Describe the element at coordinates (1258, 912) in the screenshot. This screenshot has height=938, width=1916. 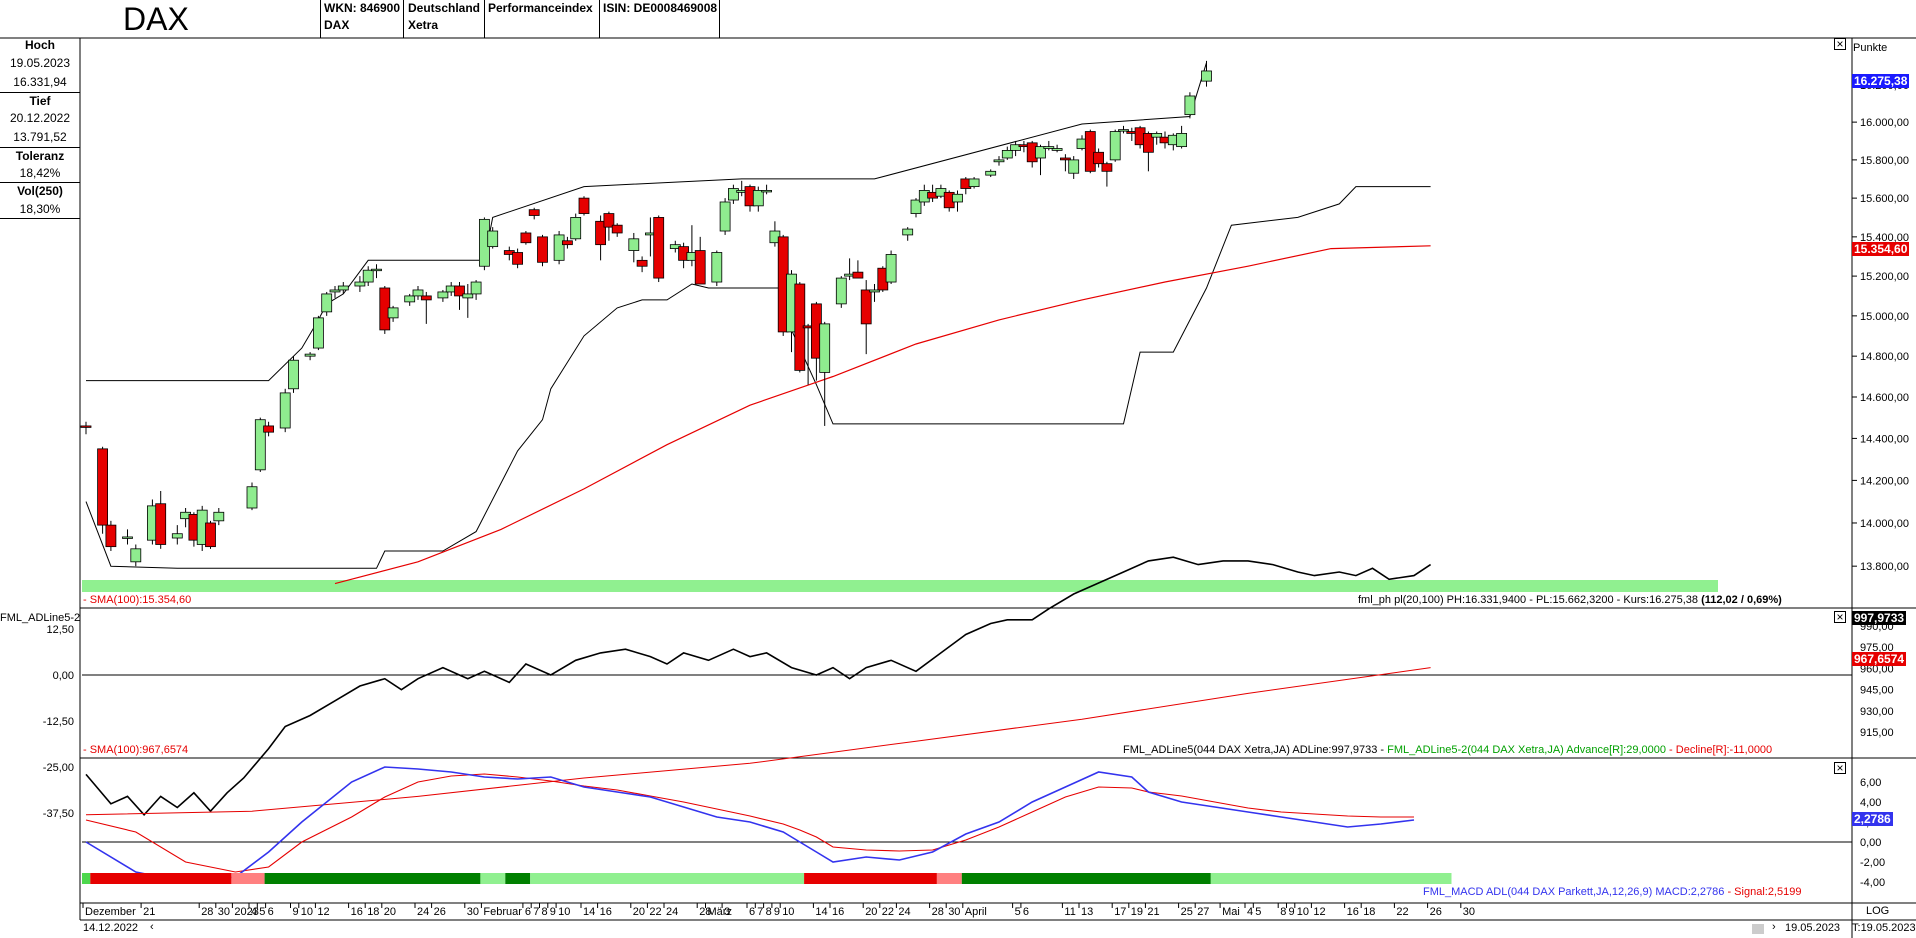
I see `x-tick-label: 5` at that location.